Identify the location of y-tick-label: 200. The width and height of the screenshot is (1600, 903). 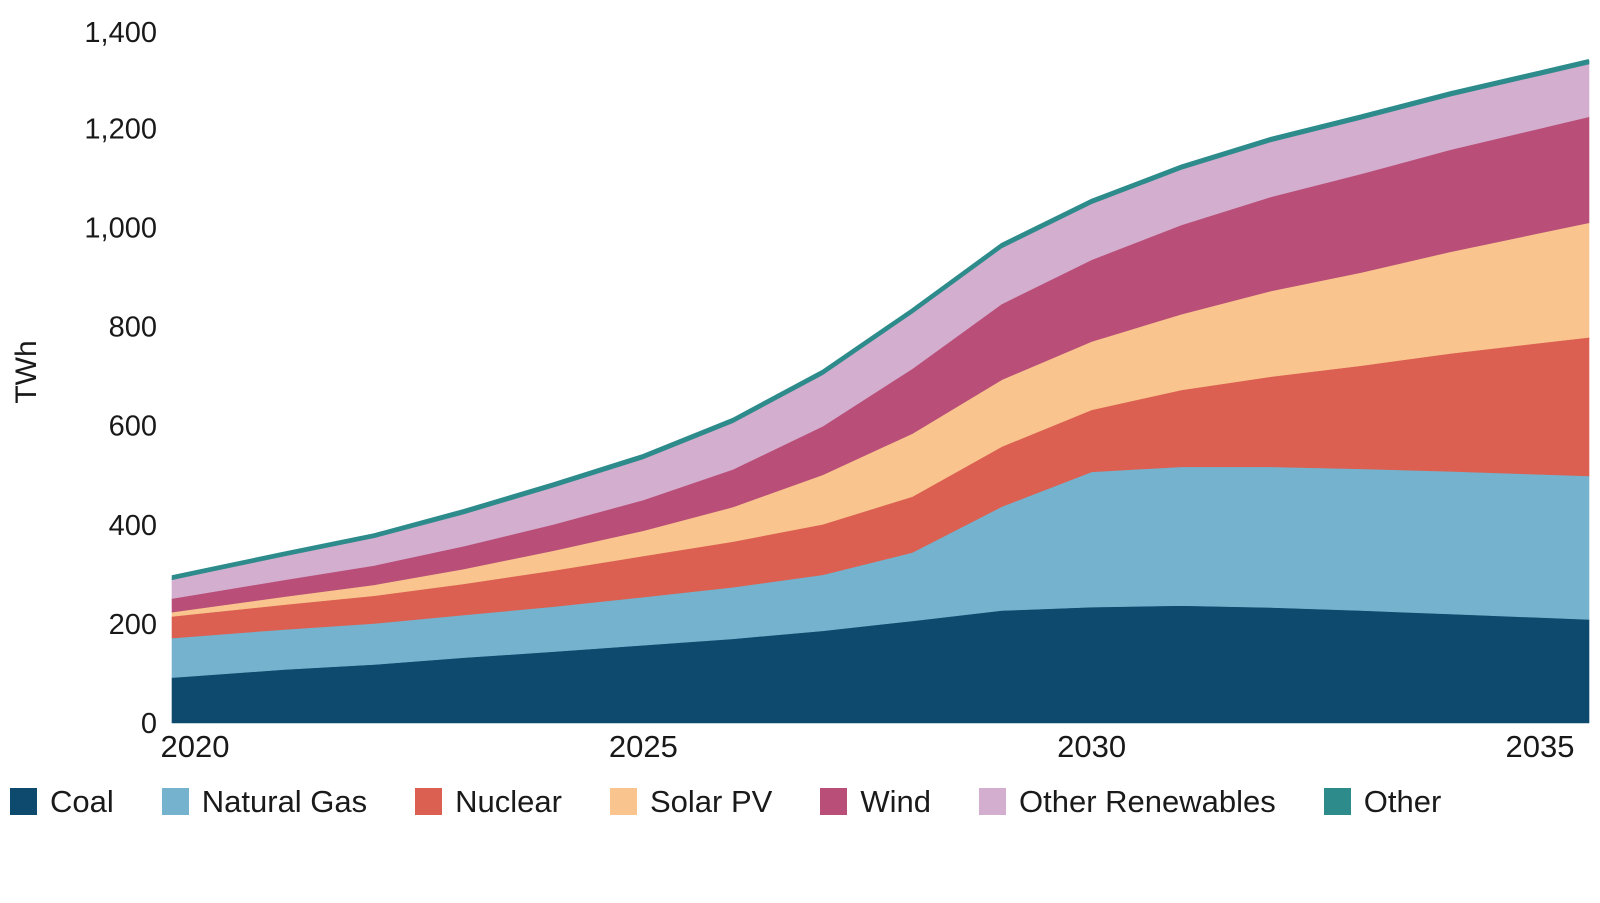
(133, 625).